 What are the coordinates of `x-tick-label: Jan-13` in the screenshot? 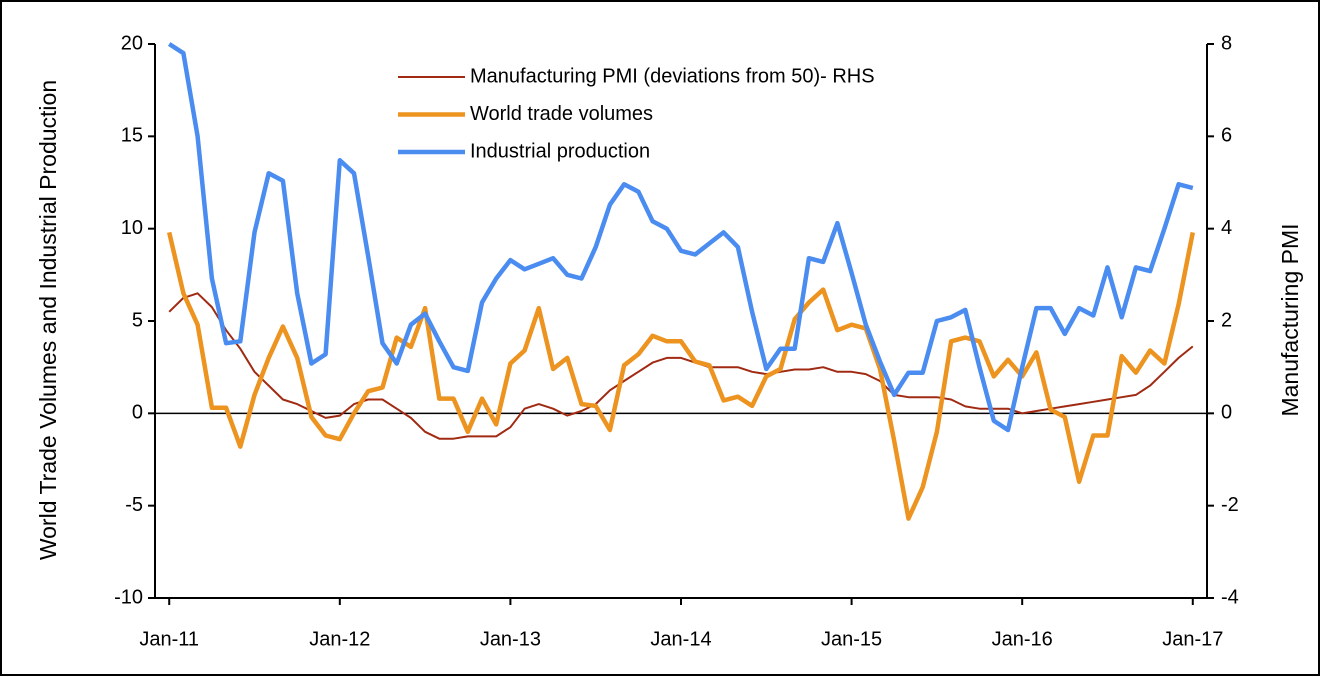 It's located at (510, 639).